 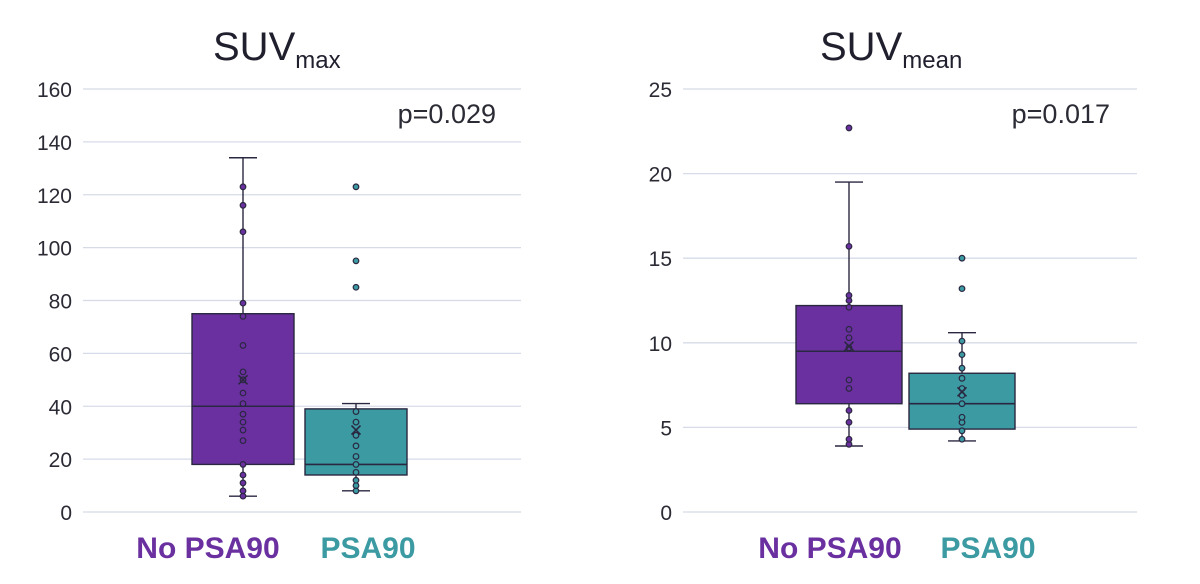 I want to click on suvmax-box-no-psa90, so click(x=243, y=328).